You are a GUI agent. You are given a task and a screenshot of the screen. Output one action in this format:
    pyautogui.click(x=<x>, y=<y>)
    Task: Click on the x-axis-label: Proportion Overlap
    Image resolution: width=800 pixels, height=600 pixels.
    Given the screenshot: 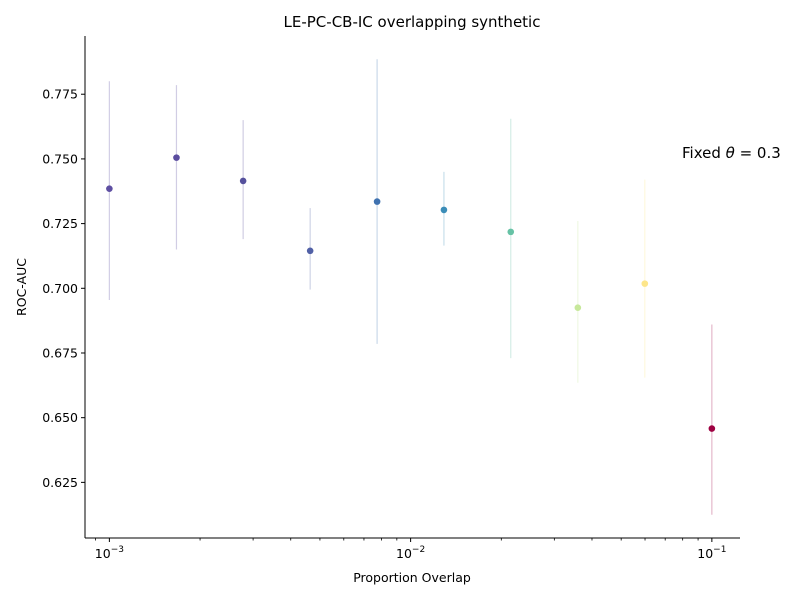 What is the action you would take?
    pyautogui.click(x=412, y=577)
    